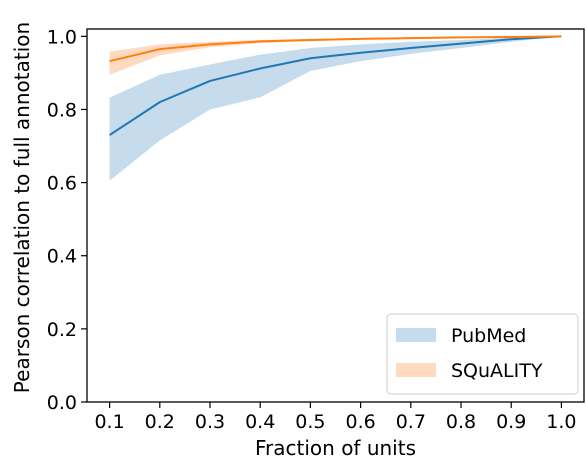 The width and height of the screenshot is (586, 459). Describe the element at coordinates (461, 422) in the screenshot. I see `x-tick-label: 0.8` at that location.